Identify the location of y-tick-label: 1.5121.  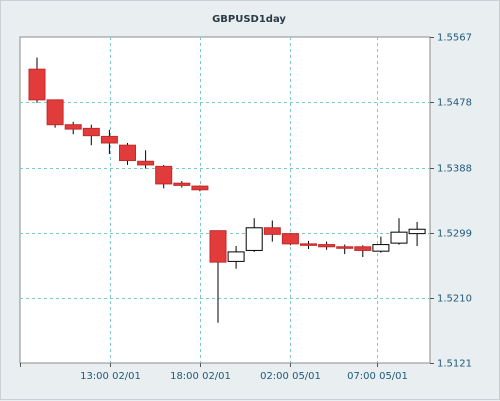
(454, 364).